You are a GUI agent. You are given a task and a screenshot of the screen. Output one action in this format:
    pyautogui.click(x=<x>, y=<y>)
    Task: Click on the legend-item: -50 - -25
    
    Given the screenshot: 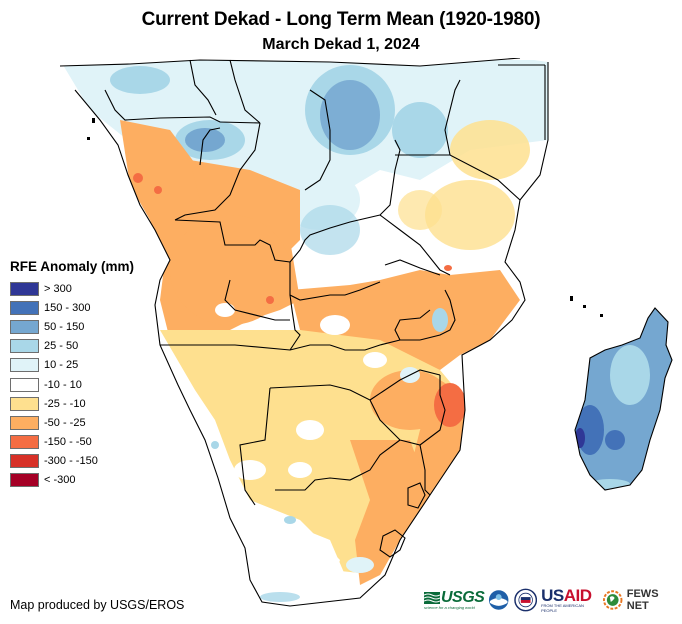 What is the action you would take?
    pyautogui.click(x=72, y=422)
    